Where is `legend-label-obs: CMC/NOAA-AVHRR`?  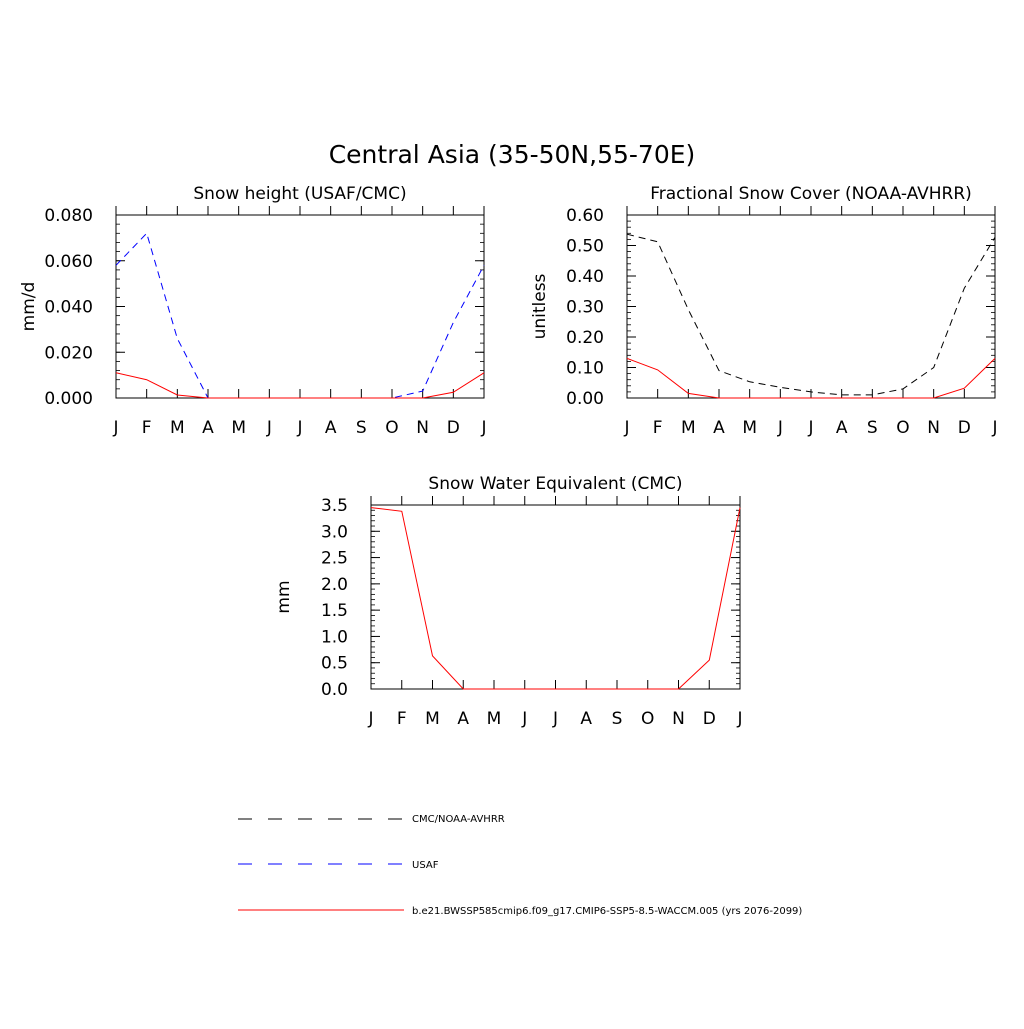 legend-label-obs: CMC/NOAA-AVHRR is located at coordinates (458, 819).